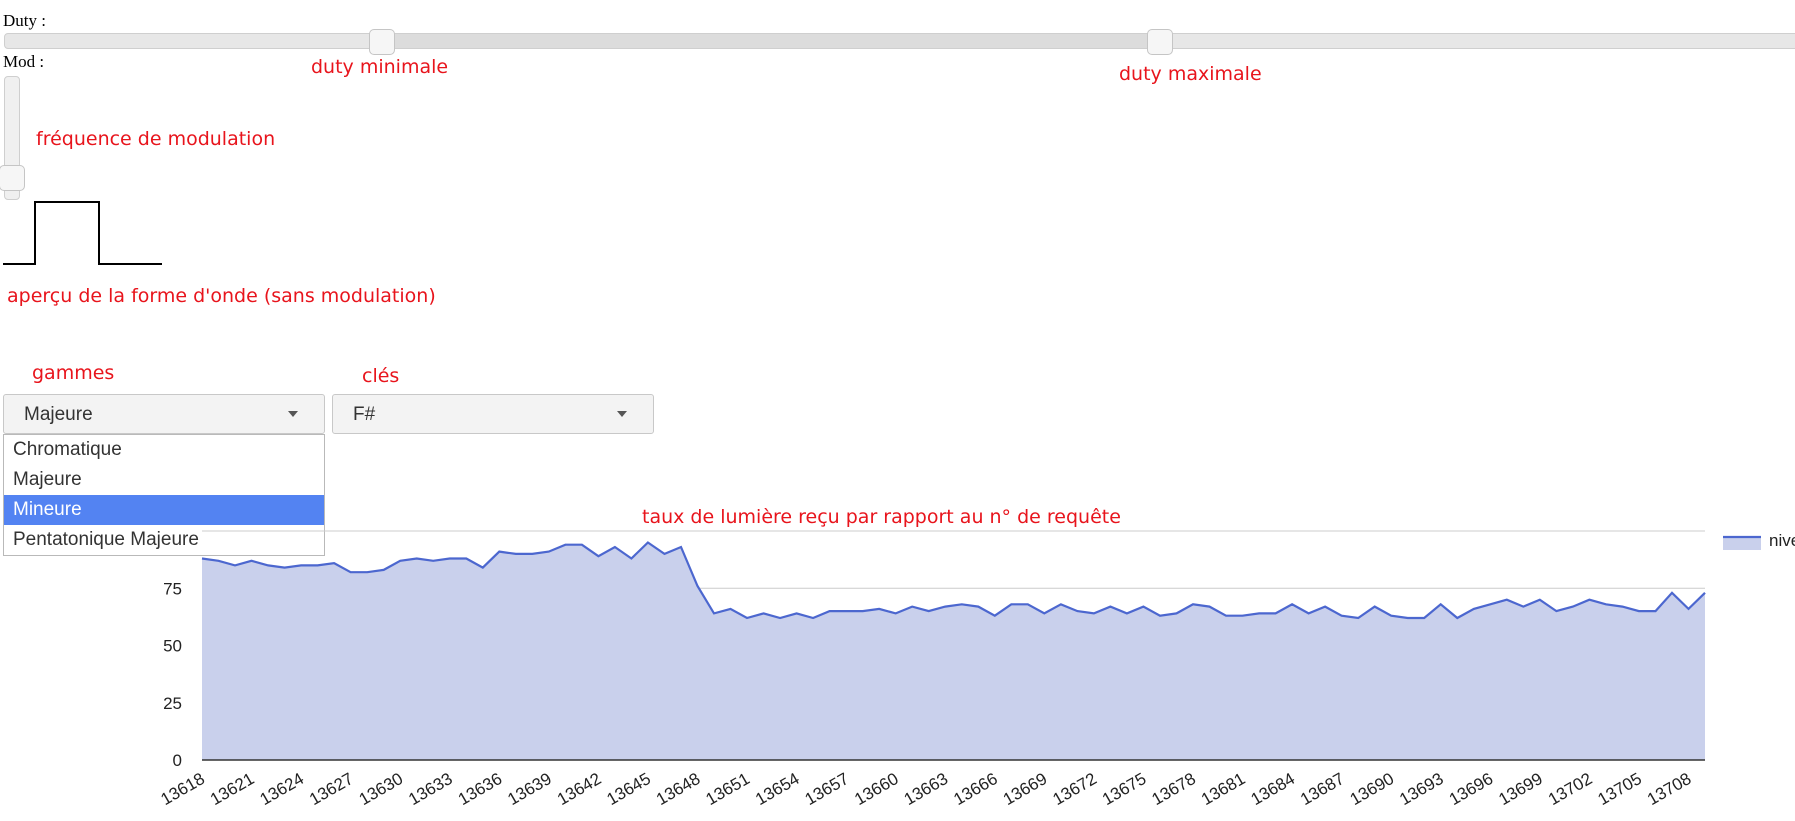 The image size is (1795, 821). I want to click on x-tick-label: 13651, so click(728, 789).